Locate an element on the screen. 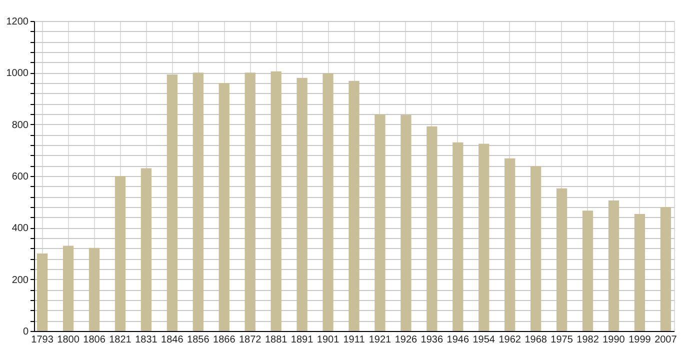  x-tick-label: 1962 is located at coordinates (510, 340).